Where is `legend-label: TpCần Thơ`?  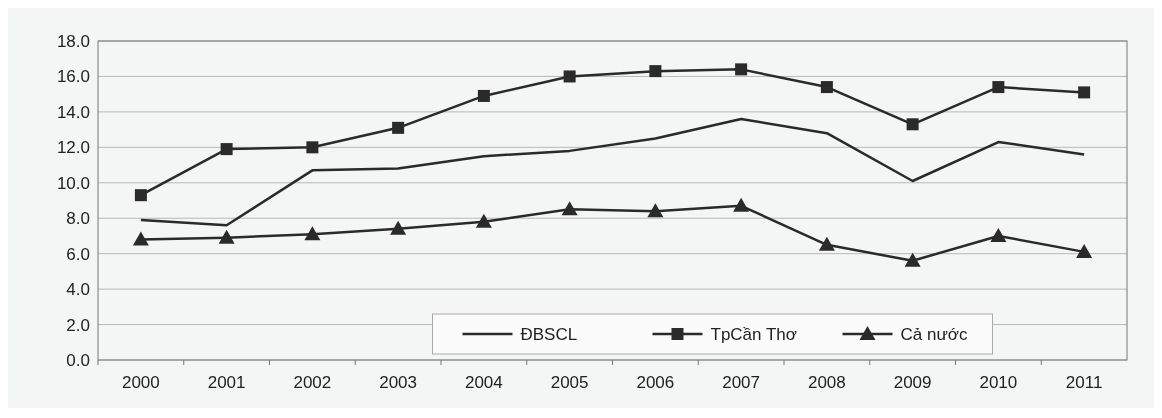
legend-label: TpCần Thơ is located at coordinates (753, 334).